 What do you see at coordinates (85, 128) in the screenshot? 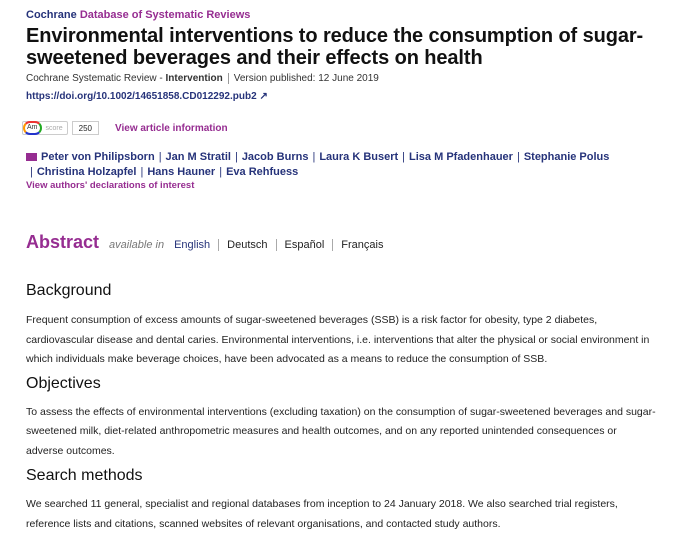
I see `altmetric-score: 250` at bounding box center [85, 128].